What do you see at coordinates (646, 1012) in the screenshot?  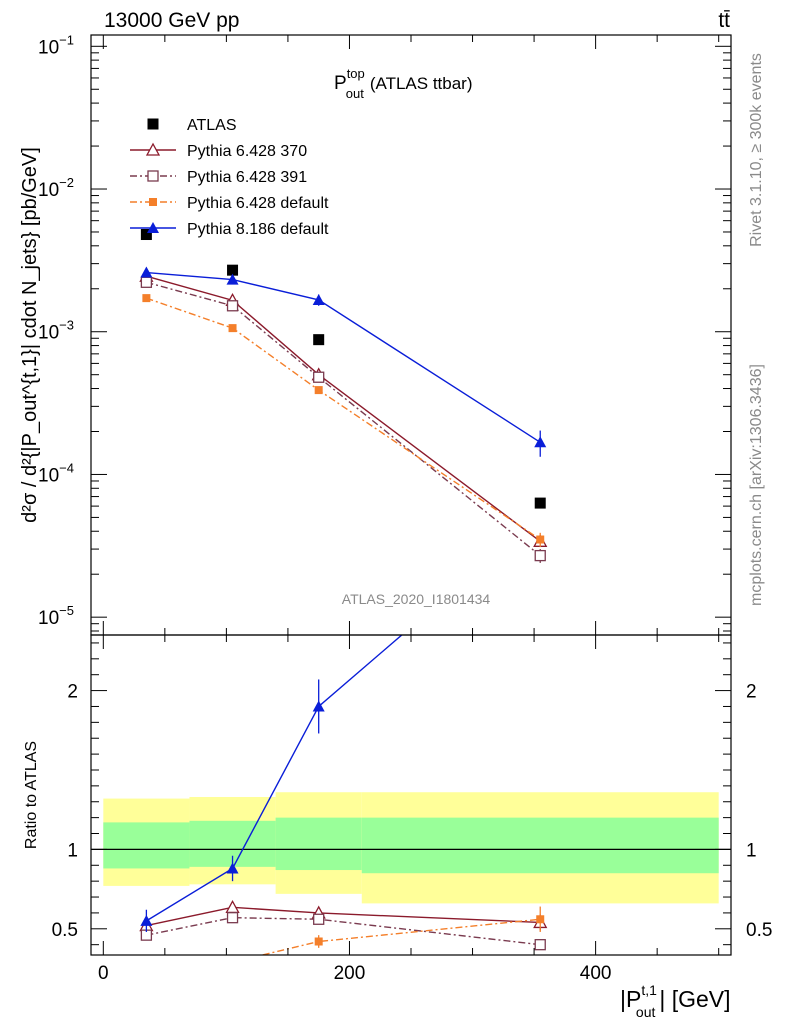 I see `x-label-sub: out` at bounding box center [646, 1012].